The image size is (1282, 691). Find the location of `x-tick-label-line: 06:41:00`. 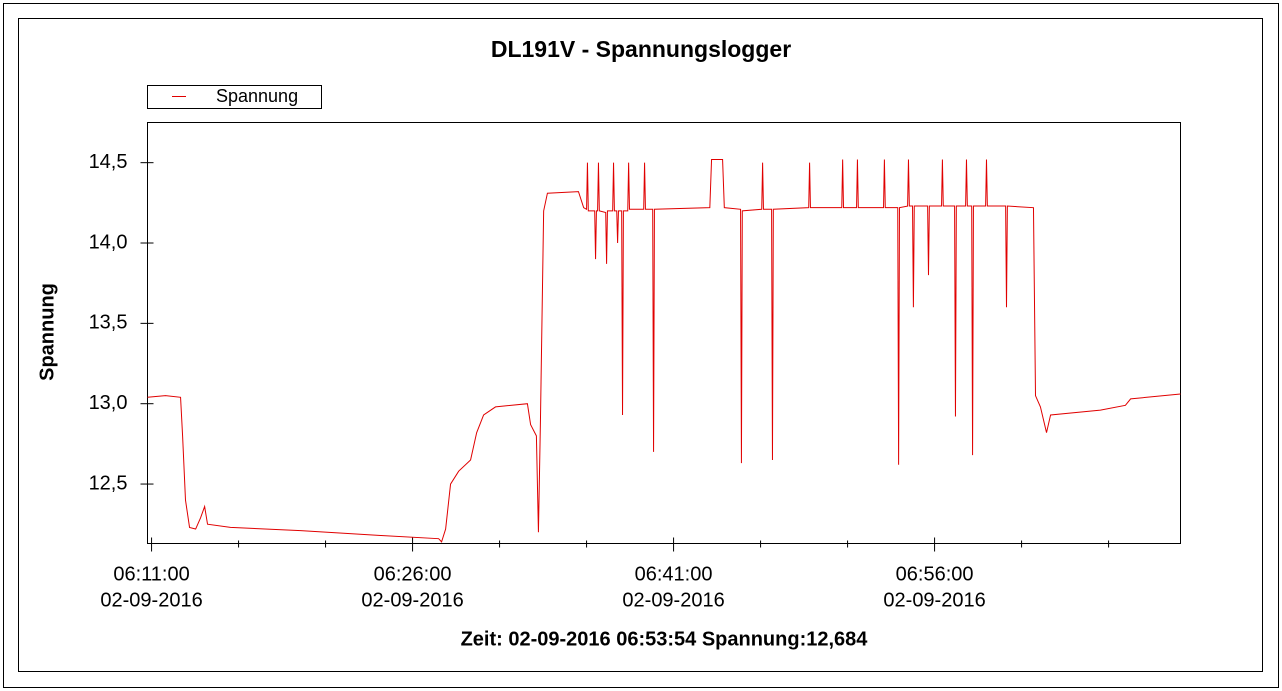

x-tick-label-line: 06:41:00 is located at coordinates (674, 575).